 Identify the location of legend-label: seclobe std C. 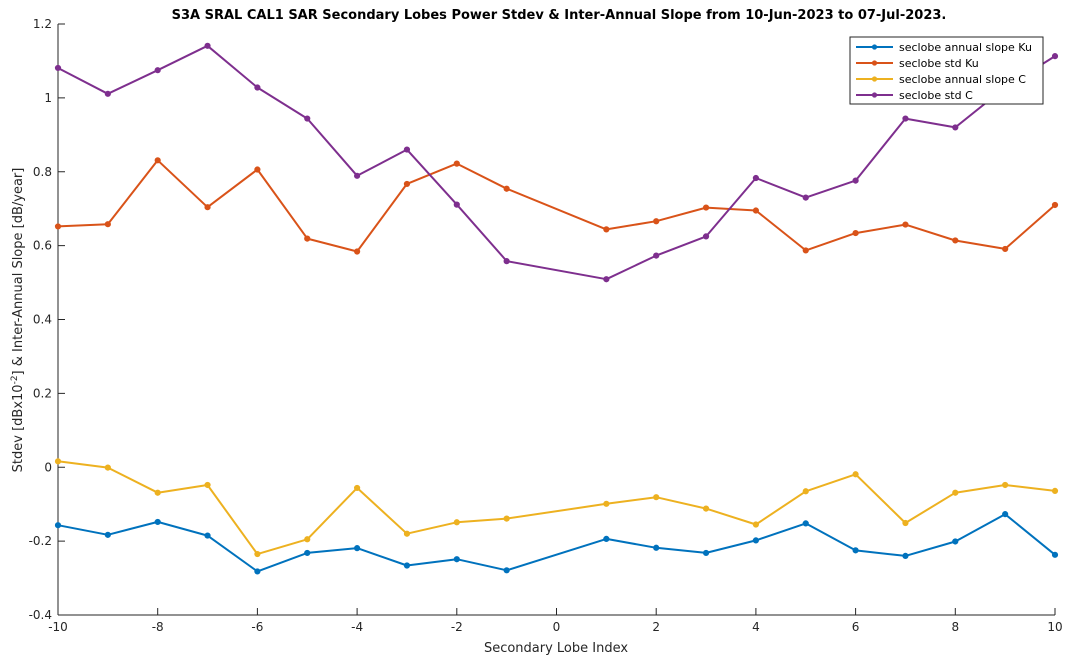
(936, 95).